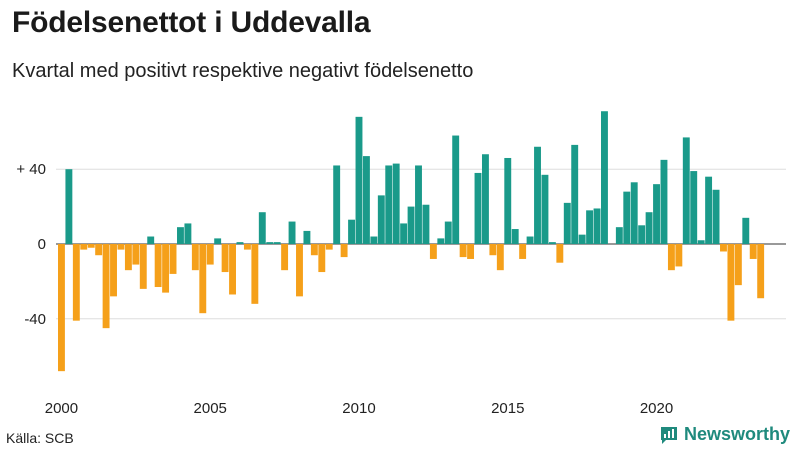 The image size is (800, 450). I want to click on x-tick-label: 2000, so click(61, 408).